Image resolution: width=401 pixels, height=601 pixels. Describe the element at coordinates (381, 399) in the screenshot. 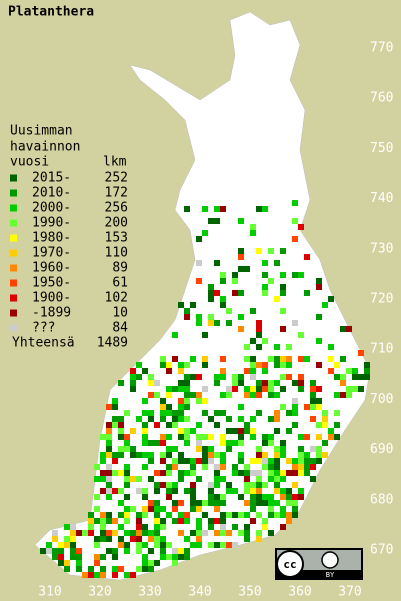

I see `y-axis-label: 700` at that location.